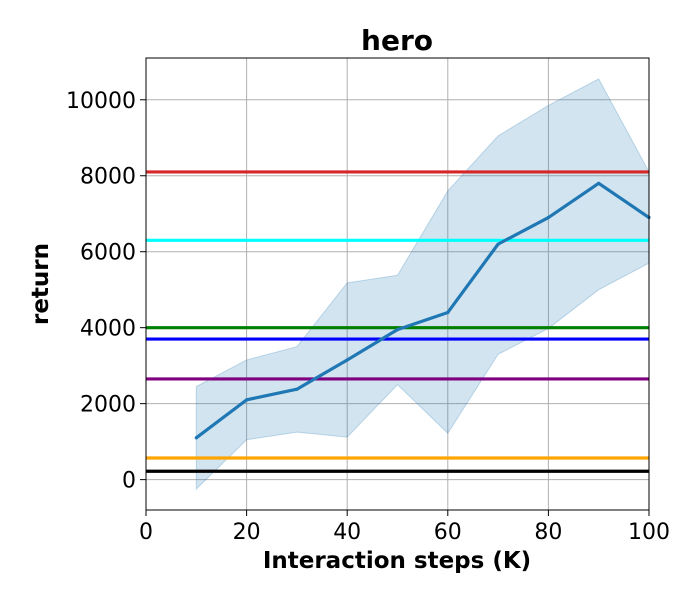 The image size is (700, 600). I want to click on x-tick-label: 20, so click(247, 532).